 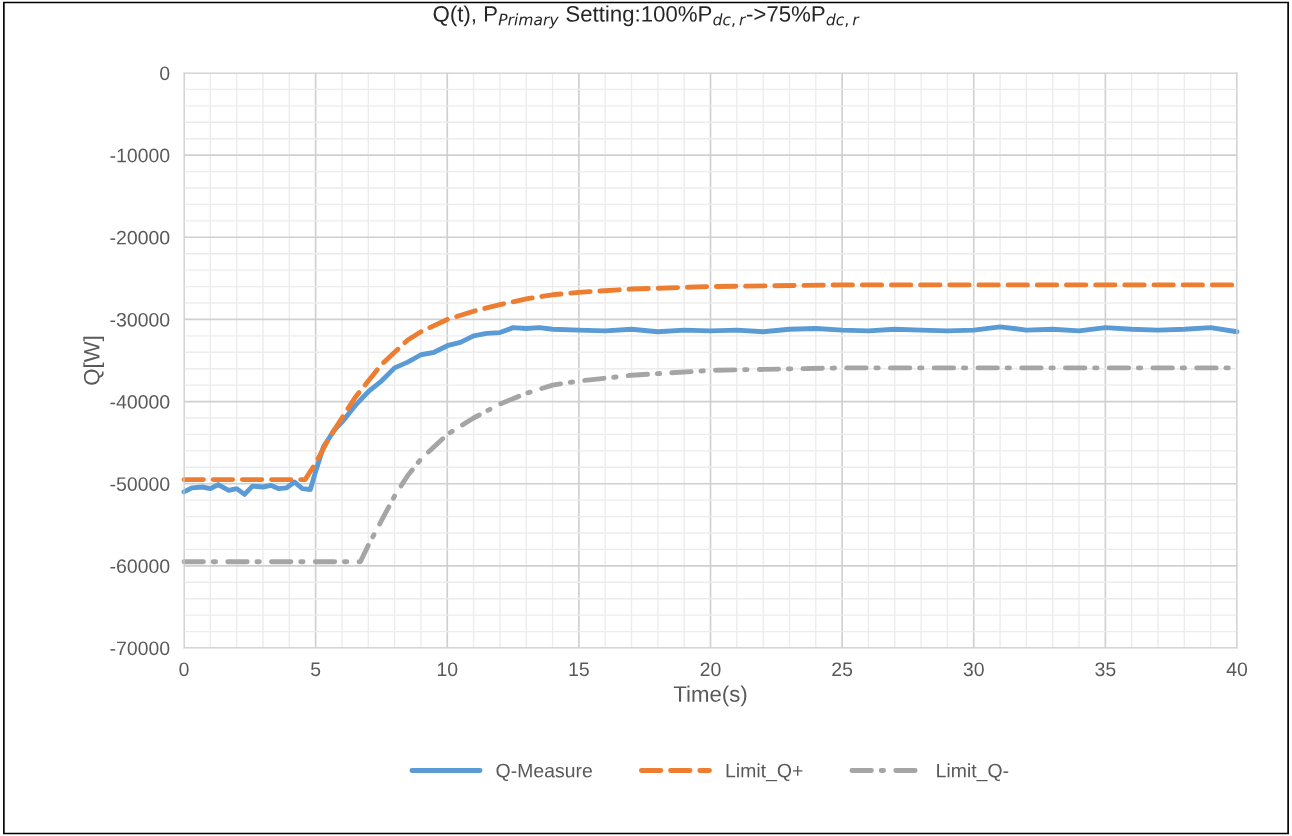 I want to click on x-axis-title: Time(s), so click(x=710, y=696).